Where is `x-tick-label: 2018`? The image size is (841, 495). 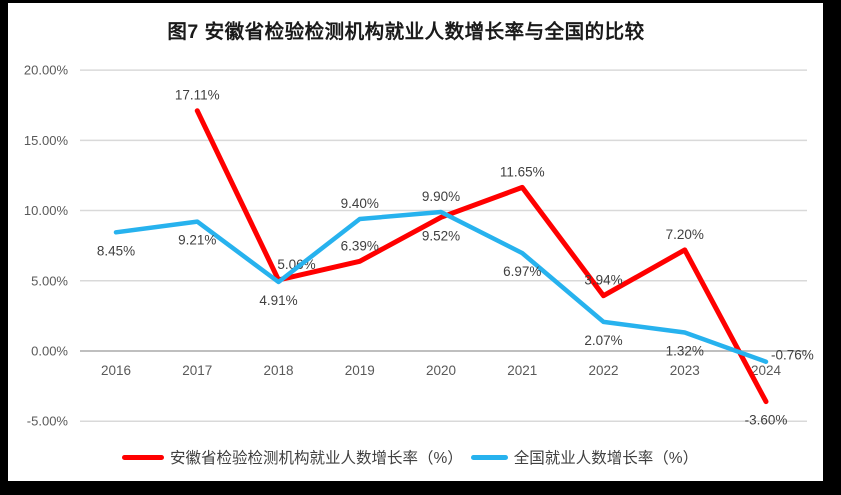
x-tick-label: 2018 is located at coordinates (278, 370).